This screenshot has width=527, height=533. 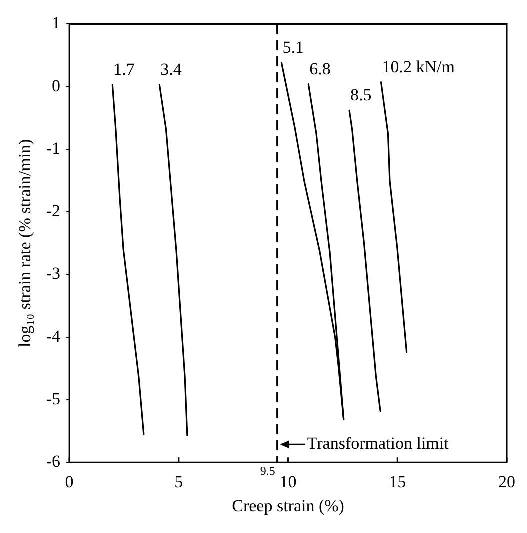 What do you see at coordinates (53, 211) in the screenshot?
I see `y-tick-label: -2` at bounding box center [53, 211].